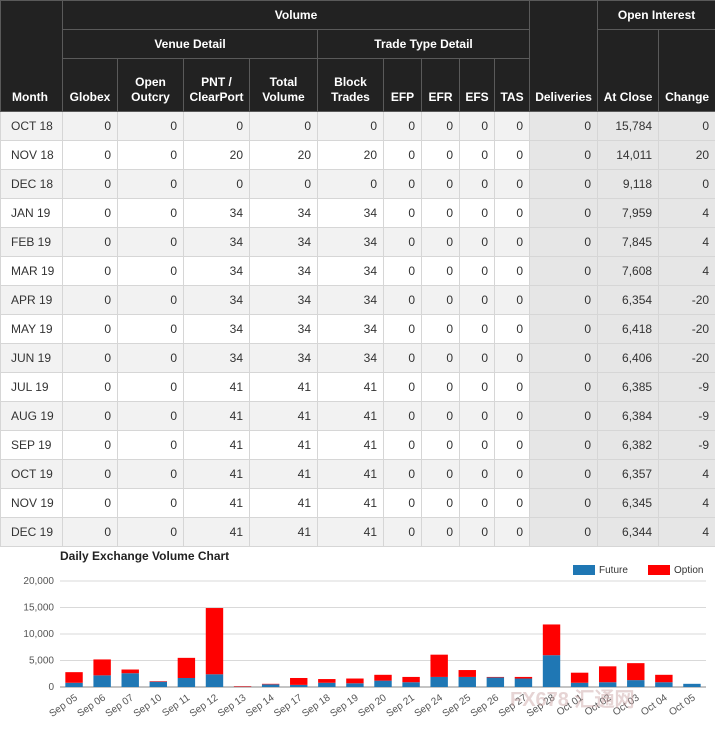 The height and width of the screenshot is (747, 715). I want to click on cell-efr: 0, so click(440, 126).